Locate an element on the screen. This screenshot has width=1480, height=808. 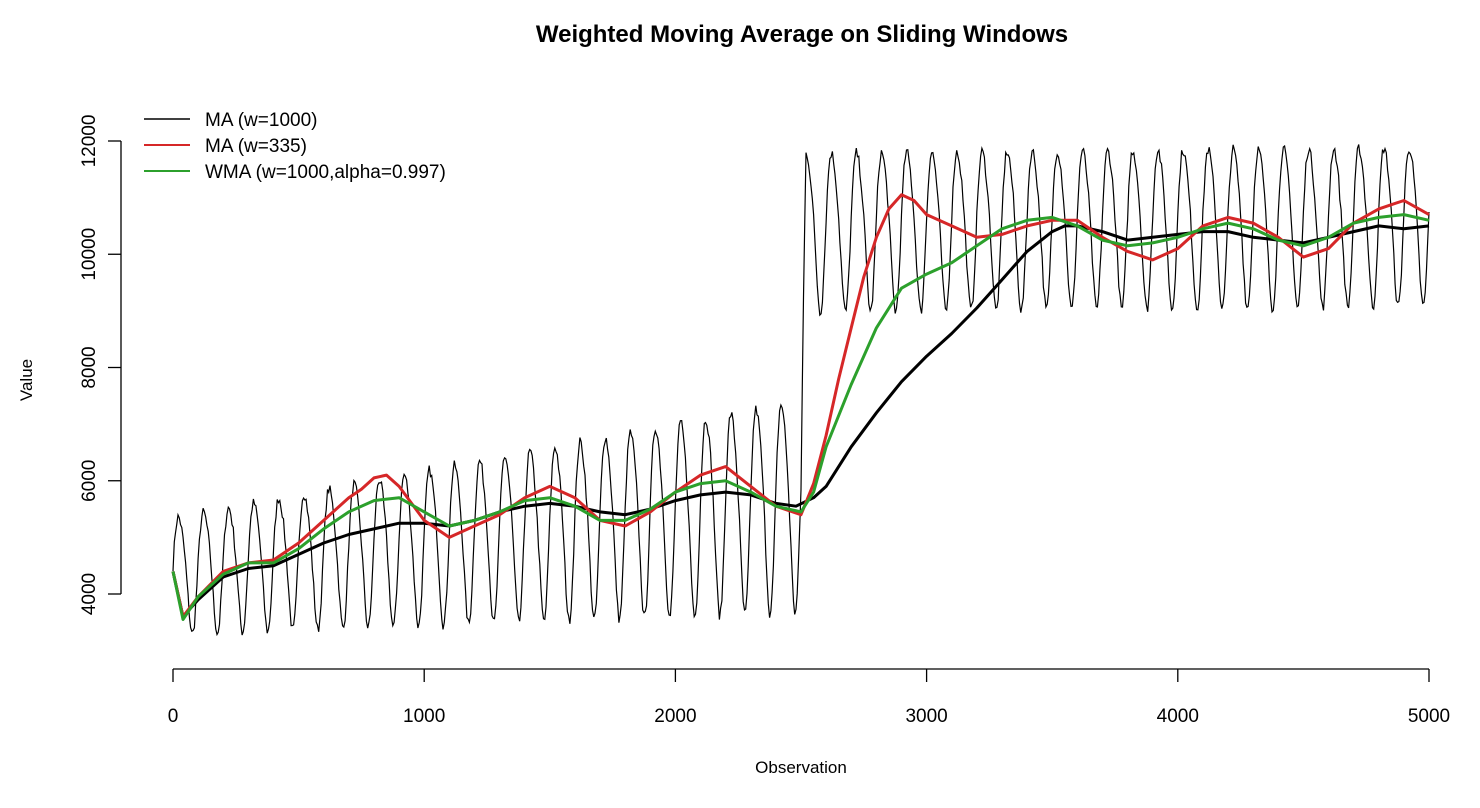
x-axis-label: Observation is located at coordinates (801, 767).